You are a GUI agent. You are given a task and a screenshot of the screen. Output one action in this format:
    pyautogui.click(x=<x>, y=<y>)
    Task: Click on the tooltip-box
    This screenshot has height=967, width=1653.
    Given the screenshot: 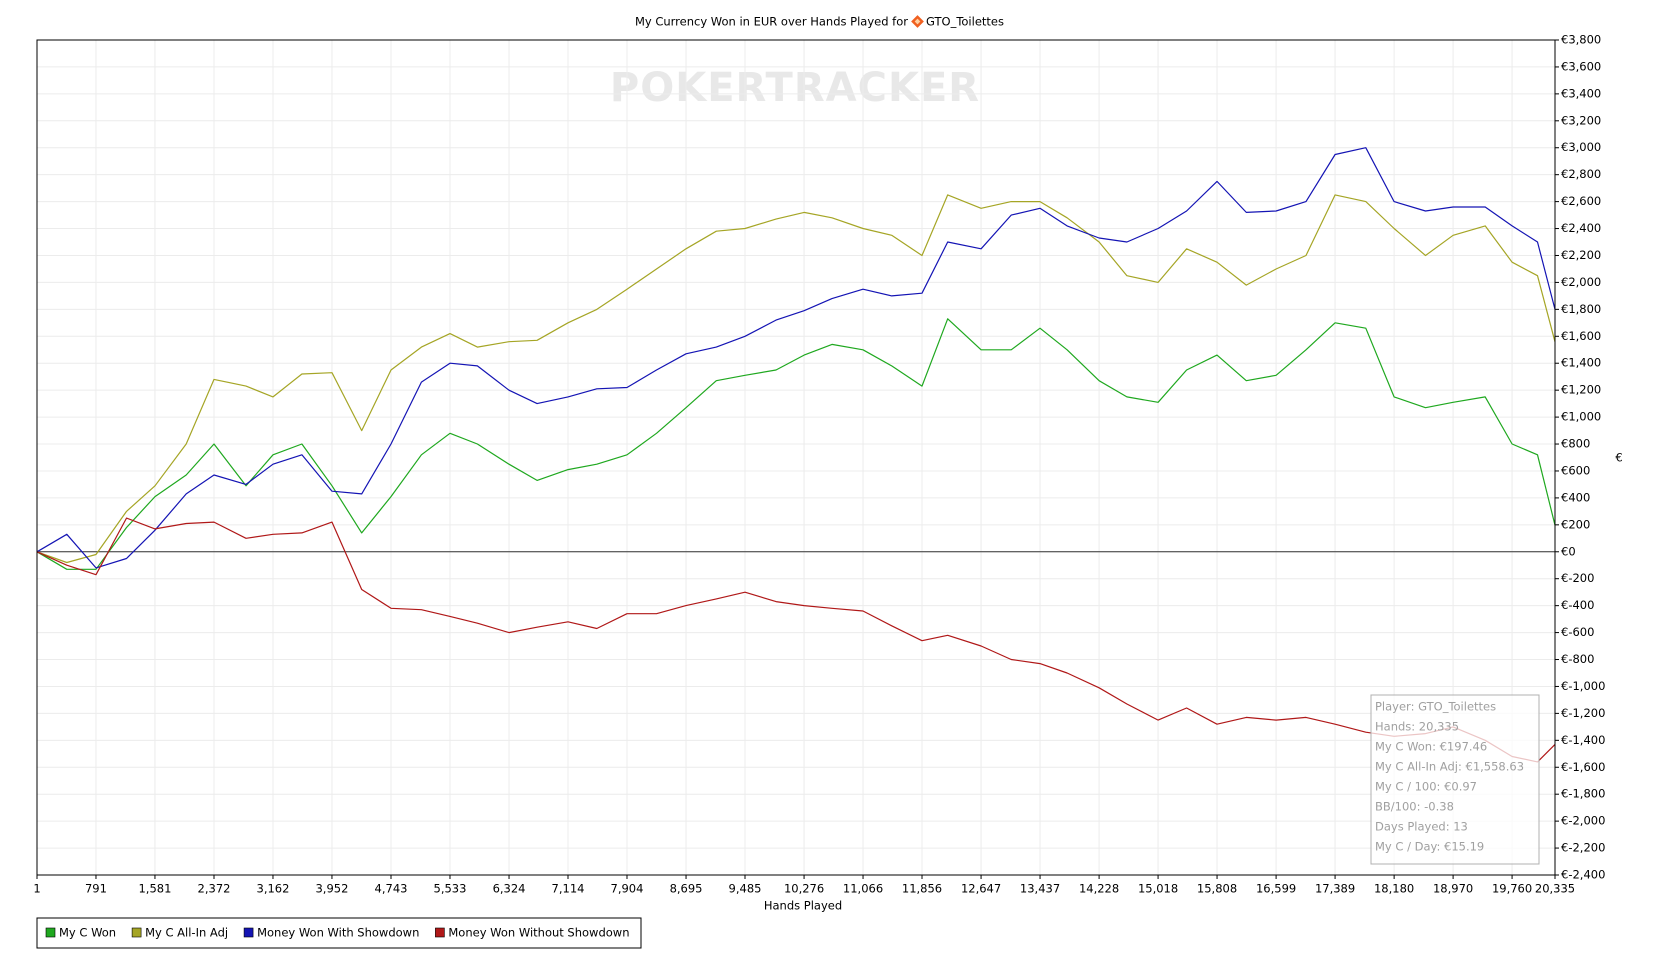 What is the action you would take?
    pyautogui.click(x=1455, y=779)
    